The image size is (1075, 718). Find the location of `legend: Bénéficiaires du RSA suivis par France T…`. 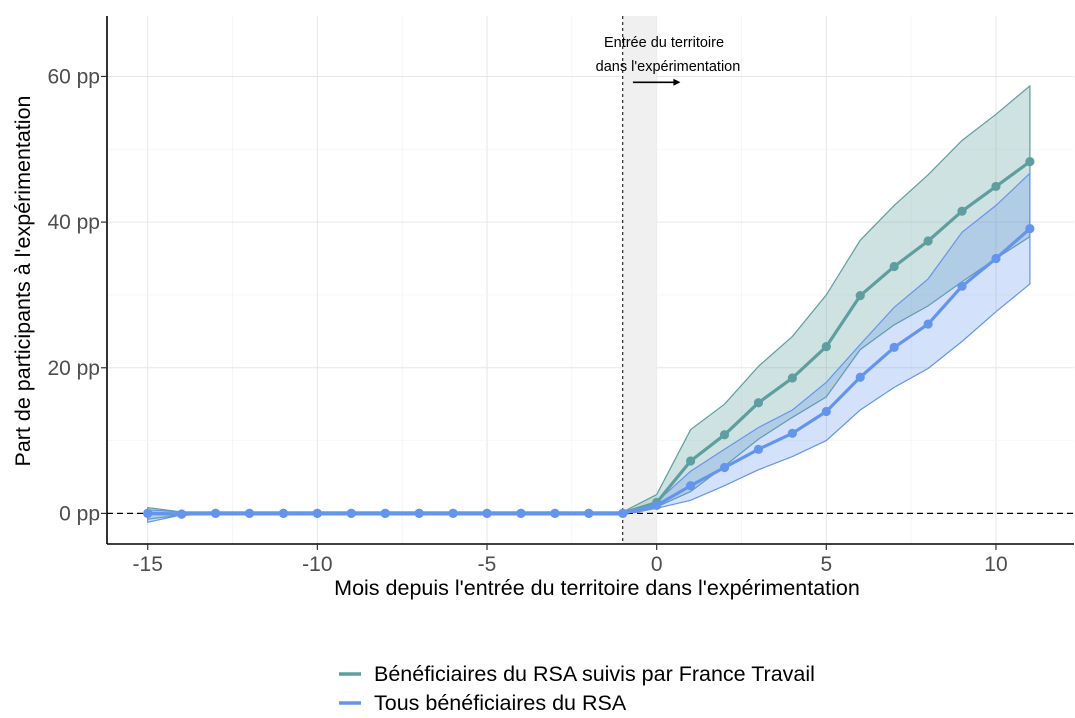

legend: Bénéficiaires du RSA suivis par France T… is located at coordinates (577, 688).